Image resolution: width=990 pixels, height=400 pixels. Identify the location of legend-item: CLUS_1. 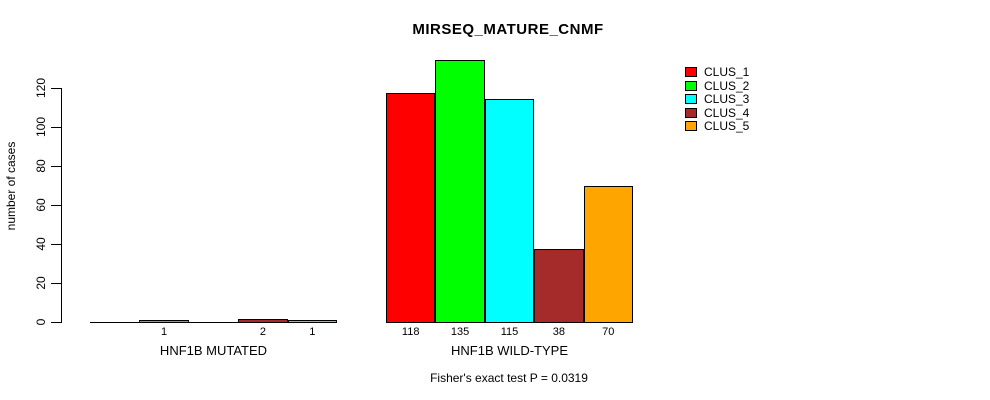
(717, 72).